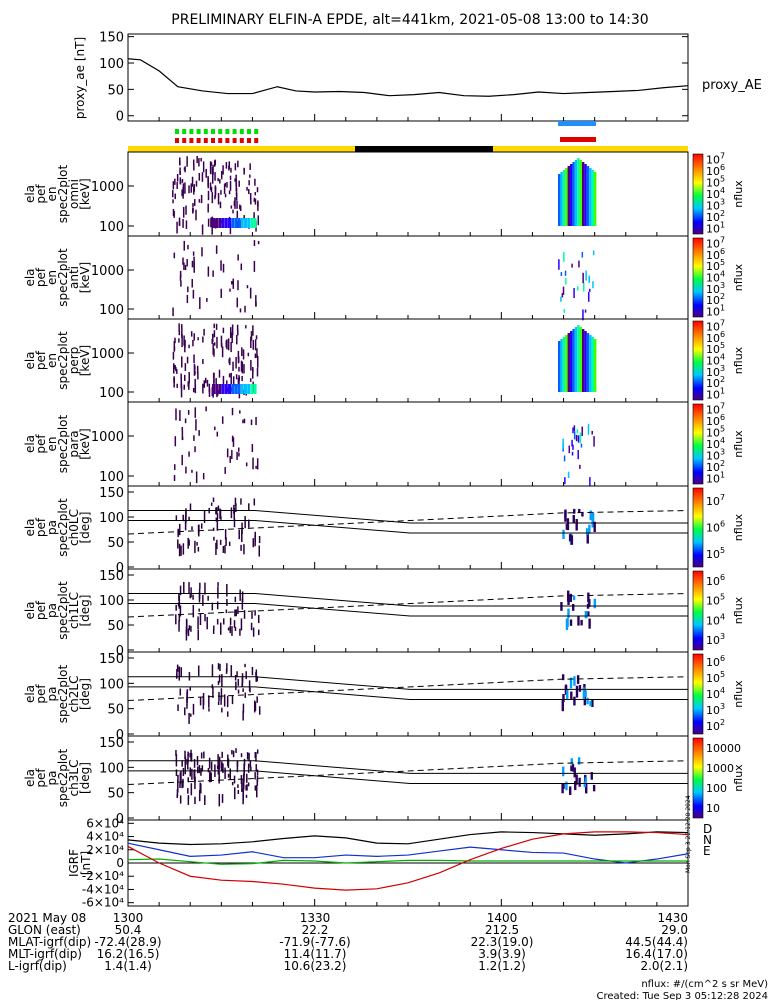 This screenshot has height=1000, width=775. What do you see at coordinates (590, 482) in the screenshot?
I see `spec-event-para` at bounding box center [590, 482].